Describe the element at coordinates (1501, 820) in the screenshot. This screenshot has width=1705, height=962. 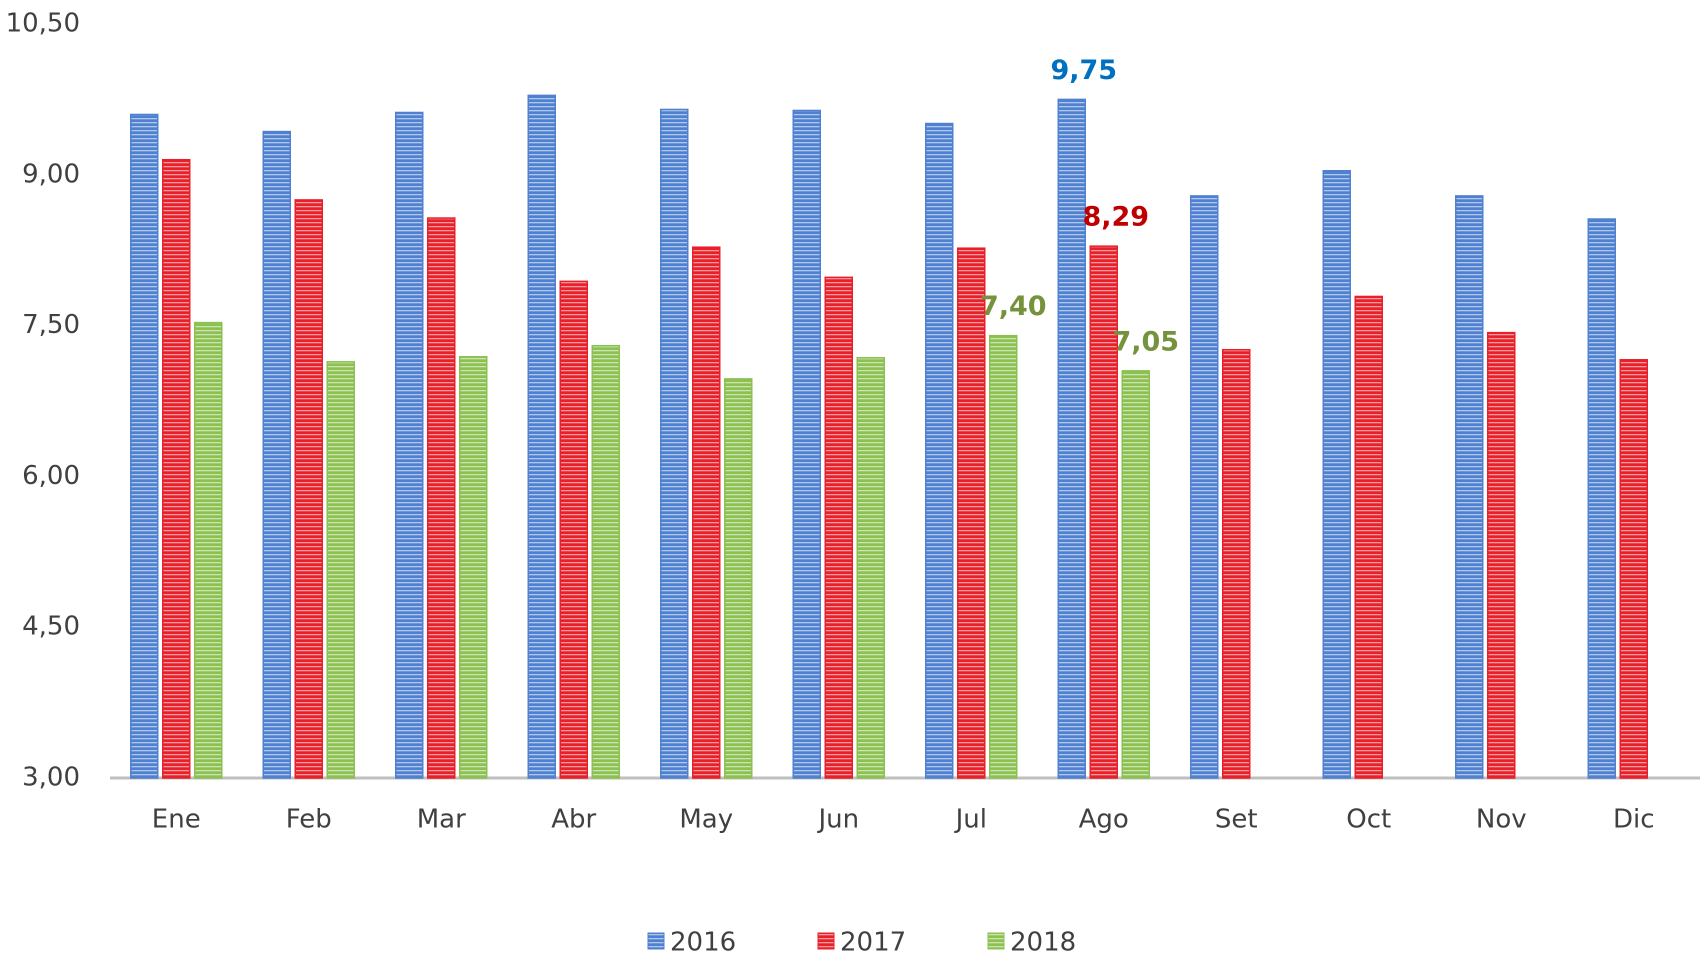
I see `x-tick-label: Nov` at that location.